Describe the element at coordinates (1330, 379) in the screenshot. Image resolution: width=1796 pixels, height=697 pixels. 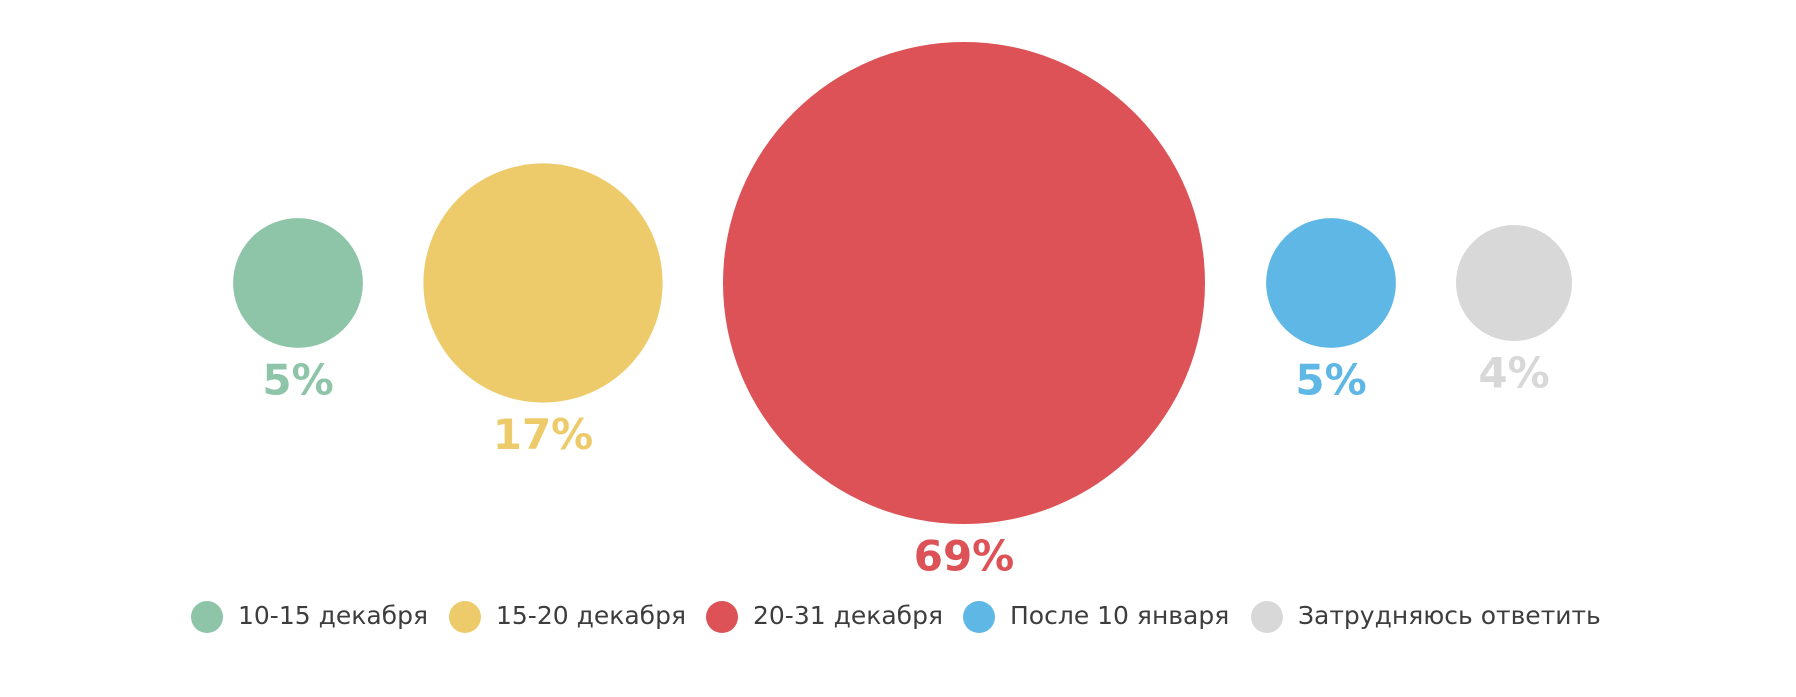
I see `bubble-value-label-4: 5%` at that location.